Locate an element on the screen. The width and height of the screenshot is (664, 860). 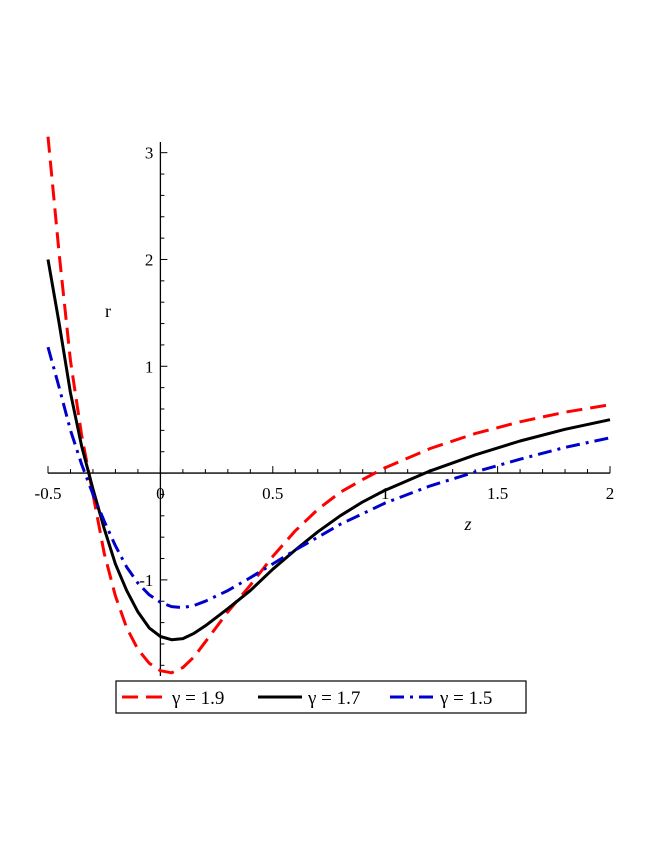
y-tick-label: 3 is located at coordinates (149, 153).